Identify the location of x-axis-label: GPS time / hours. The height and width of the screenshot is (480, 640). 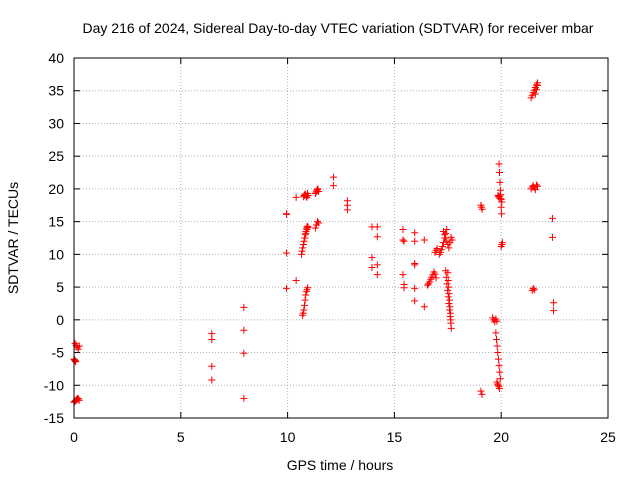
(340, 465).